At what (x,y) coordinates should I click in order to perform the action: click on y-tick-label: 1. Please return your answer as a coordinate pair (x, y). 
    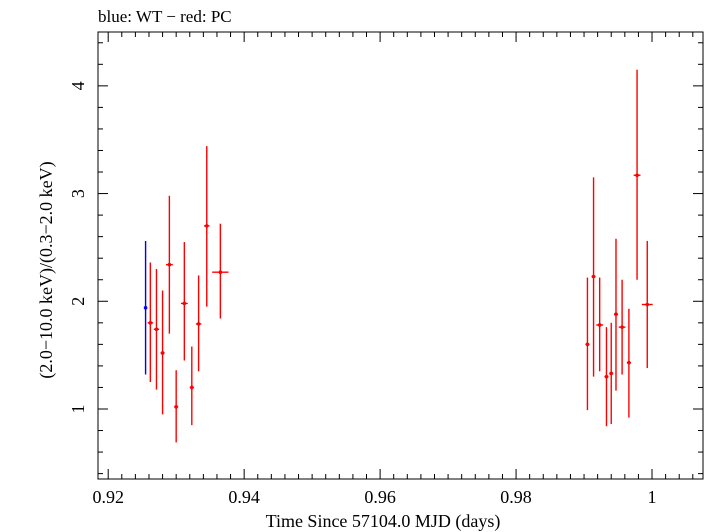
    Looking at the image, I should click on (78, 408).